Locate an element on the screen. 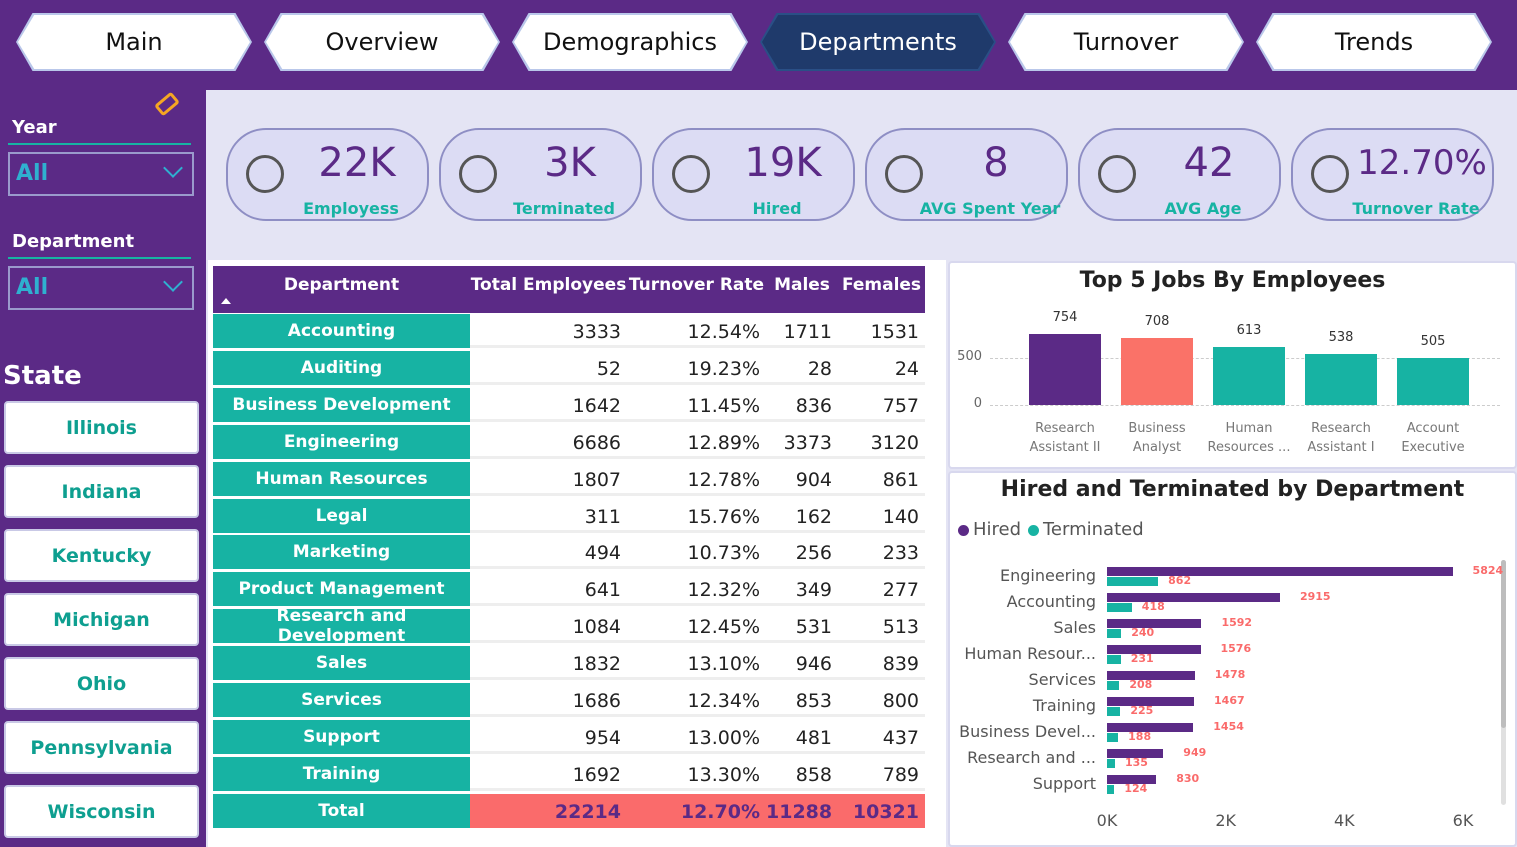  kpi-value: 8 is located at coordinates (996, 163).